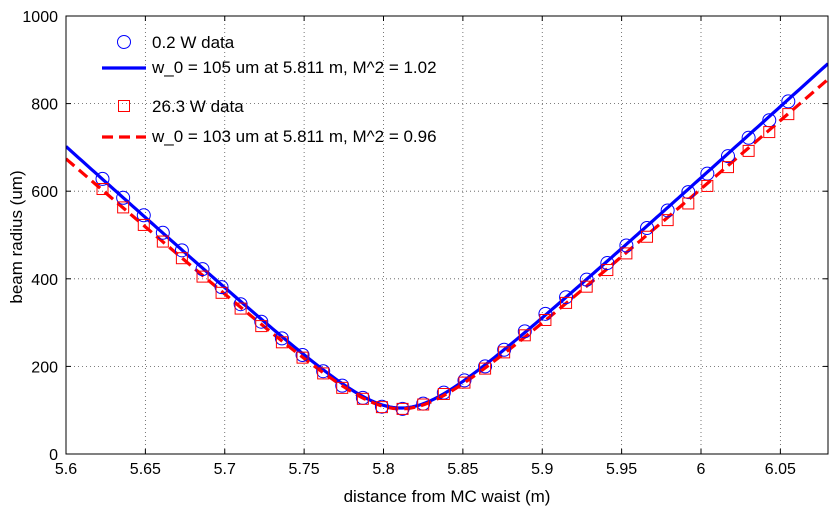 This screenshot has height=513, width=830. What do you see at coordinates (40, 17) in the screenshot?
I see `y-tick-label: 1000` at bounding box center [40, 17].